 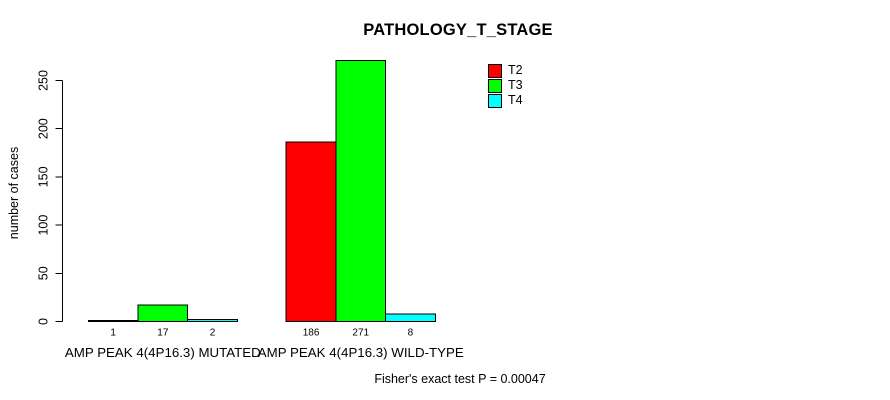 What do you see at coordinates (163, 352) in the screenshot?
I see `x-category-label: AMP PEAK 4(4P16.3) MUTATED` at bounding box center [163, 352].